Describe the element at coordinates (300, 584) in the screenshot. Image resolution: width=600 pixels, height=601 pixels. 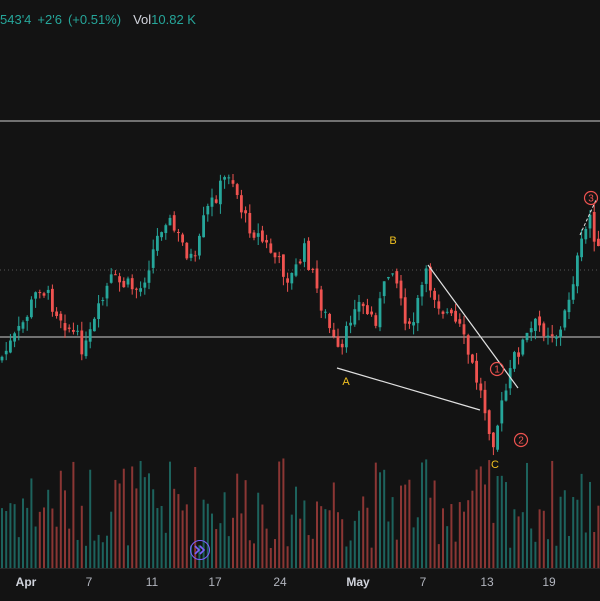
I see `time-axis: Apr 7 11 17 24 May 7 13 19` at that location.